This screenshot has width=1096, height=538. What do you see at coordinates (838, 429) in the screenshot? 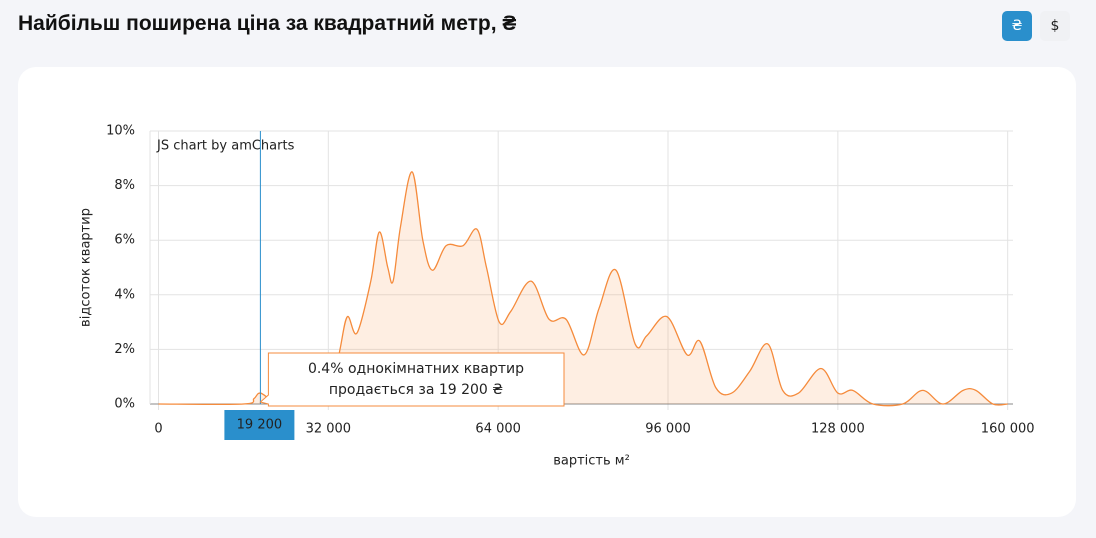
I see `x-tick-label: 128 000` at bounding box center [838, 429].